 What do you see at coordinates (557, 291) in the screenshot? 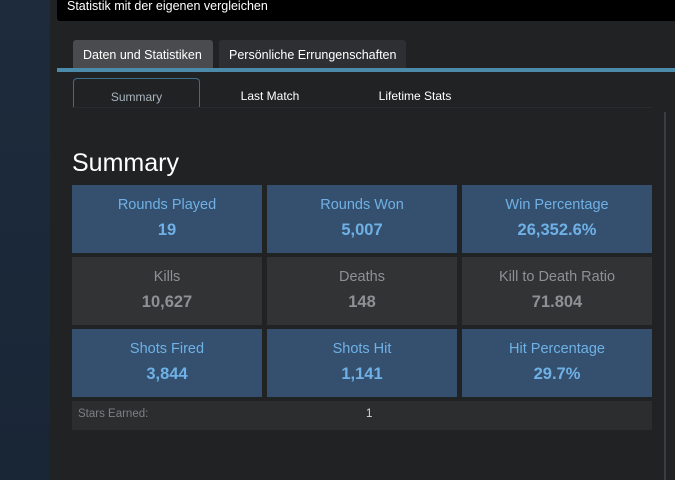
I see `stat-kill-death-ratio: Kill to Death Ratio 71.804` at bounding box center [557, 291].